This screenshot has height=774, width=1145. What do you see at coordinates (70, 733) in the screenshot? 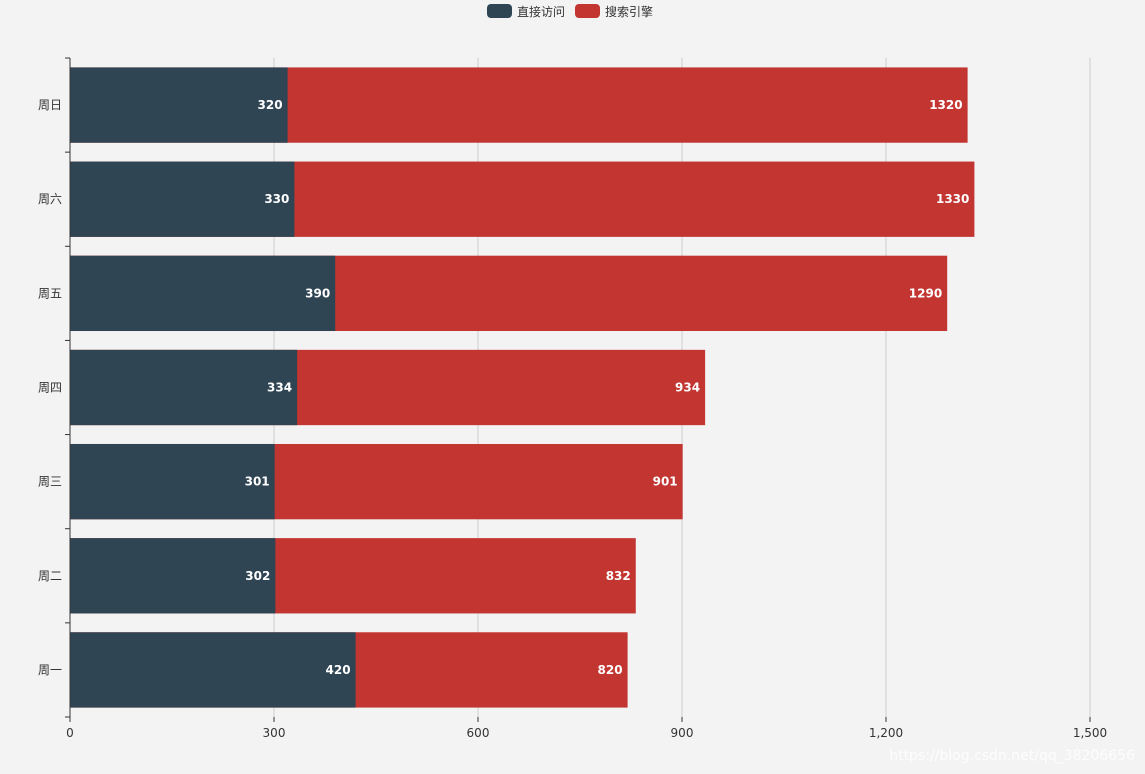
I see `x-tick-label: 0` at bounding box center [70, 733].